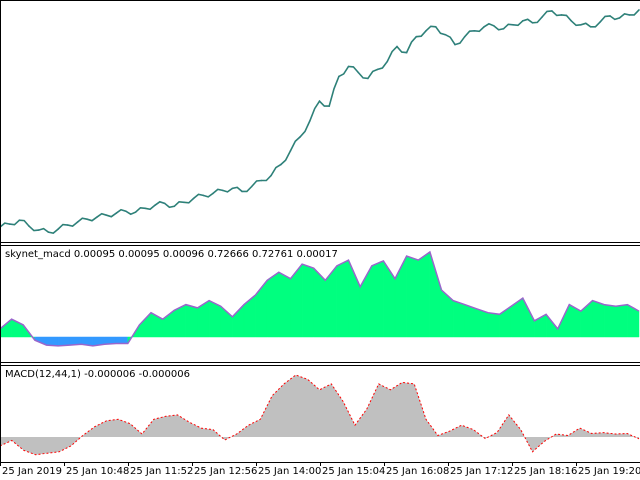  Describe the element at coordinates (482, 471) in the screenshot. I see `time-label: 25 Jan 17:12` at that location.